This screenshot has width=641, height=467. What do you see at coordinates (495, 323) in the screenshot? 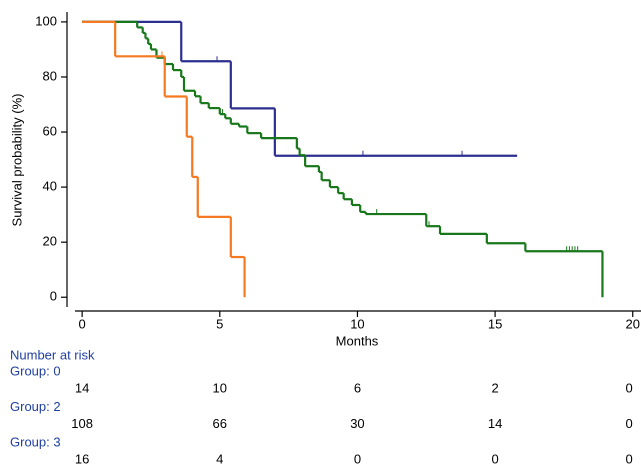
I see `x-tick-label: 15` at bounding box center [495, 323].